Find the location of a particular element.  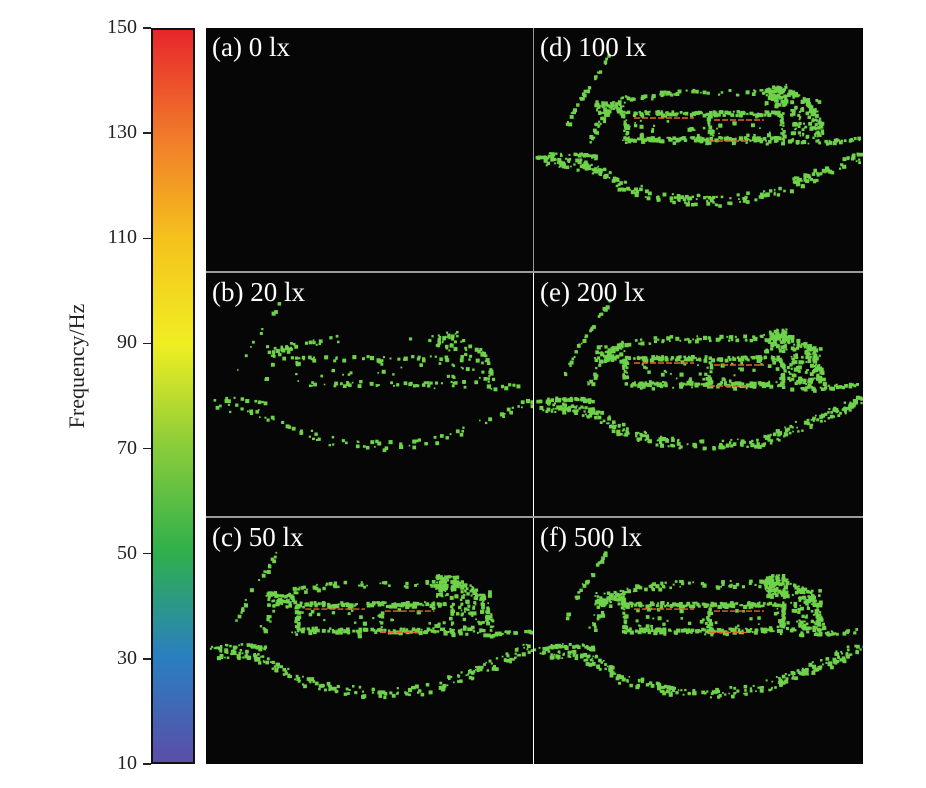

panel-f-label: (f) 500 lx is located at coordinates (591, 537).